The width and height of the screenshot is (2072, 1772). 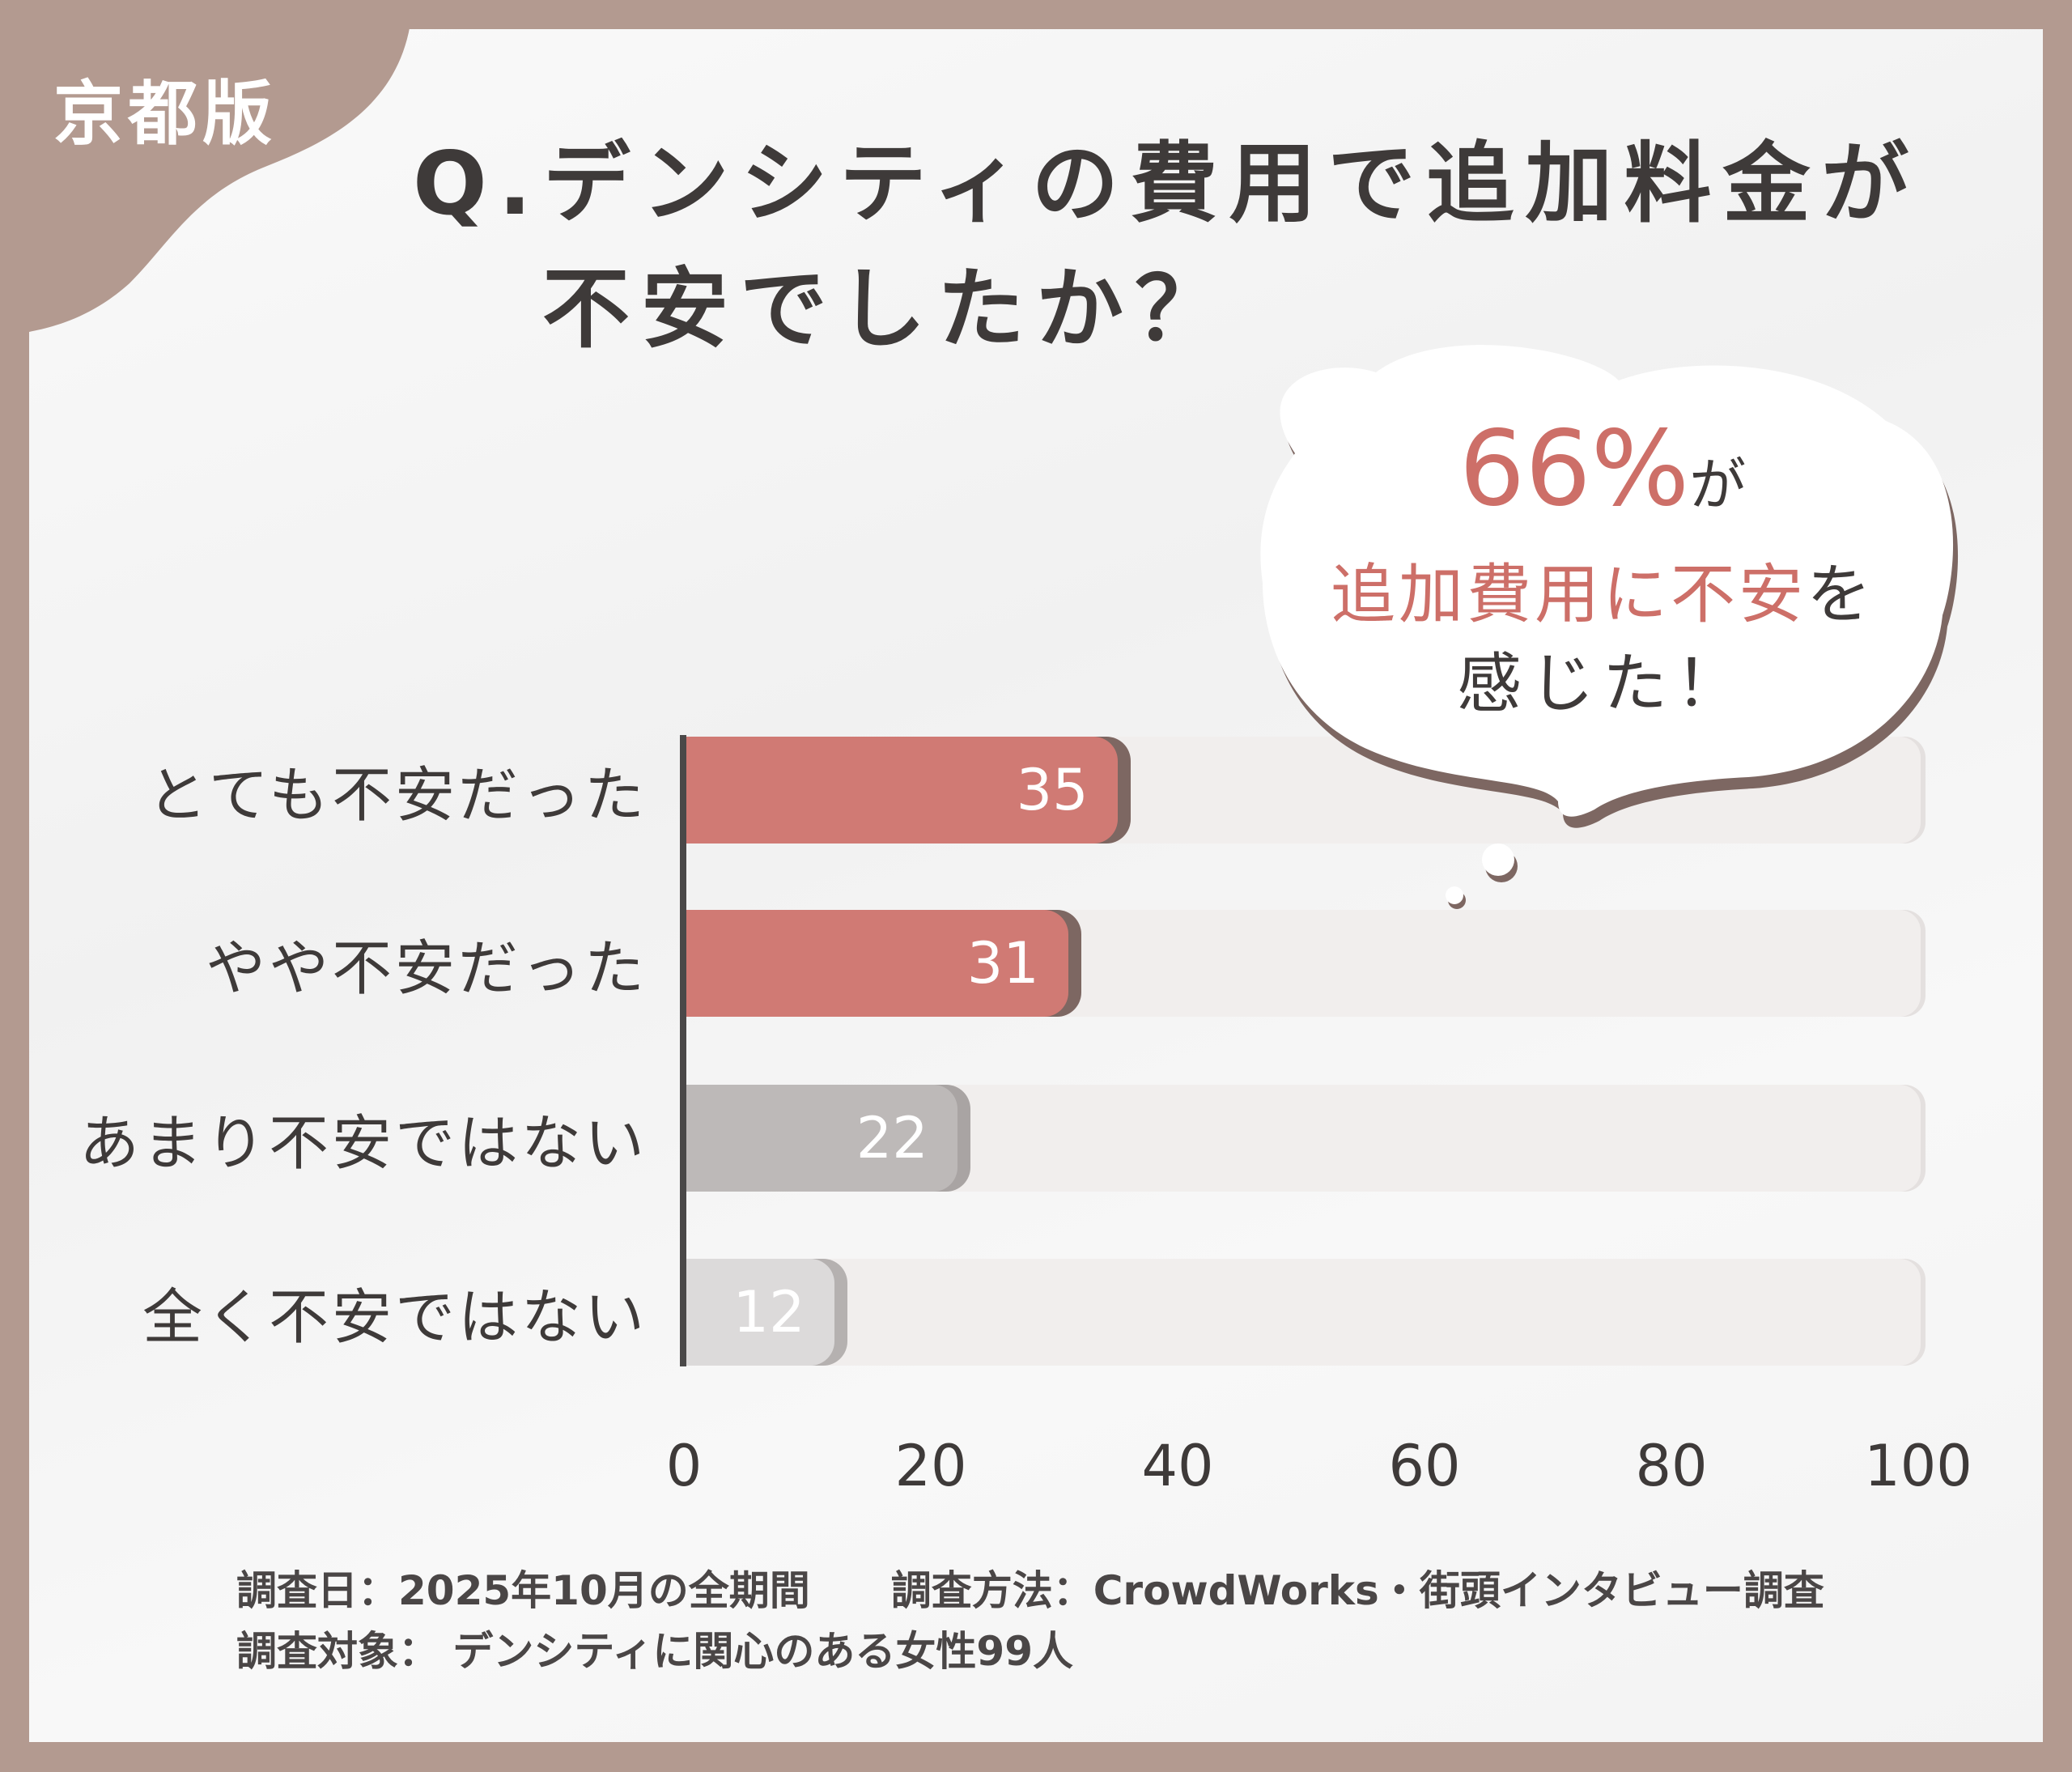 I want to click on category-label: 全く不安ではない, so click(x=395, y=1317).